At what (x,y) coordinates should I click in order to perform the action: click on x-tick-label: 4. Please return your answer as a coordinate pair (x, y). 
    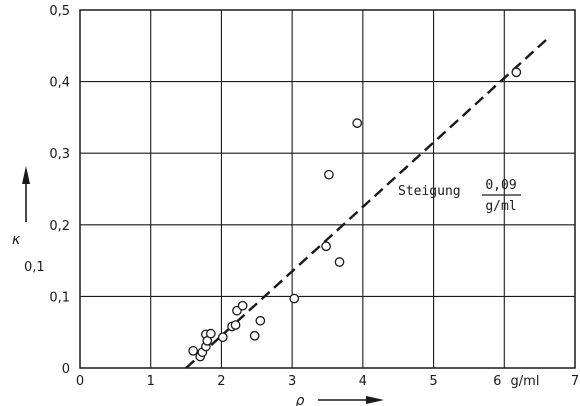
    Looking at the image, I should click on (363, 381).